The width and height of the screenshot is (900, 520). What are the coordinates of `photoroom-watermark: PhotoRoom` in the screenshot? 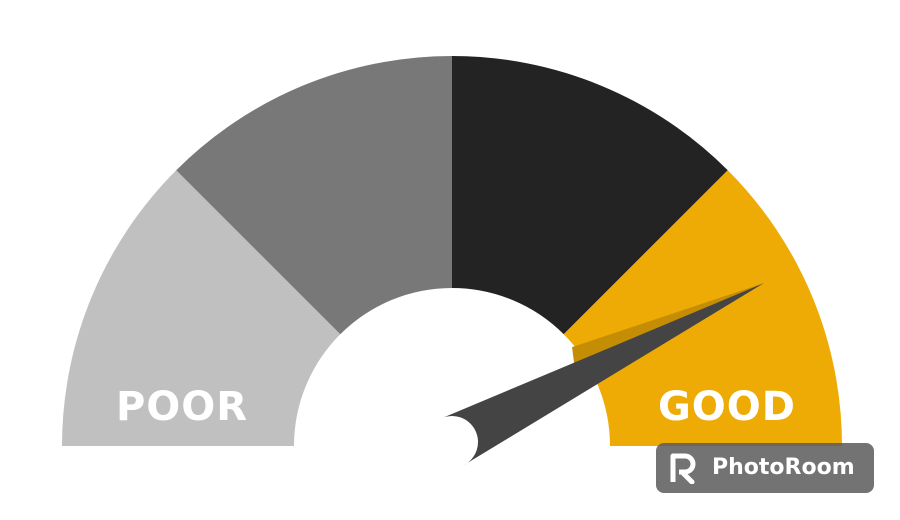 It's located at (765, 468).